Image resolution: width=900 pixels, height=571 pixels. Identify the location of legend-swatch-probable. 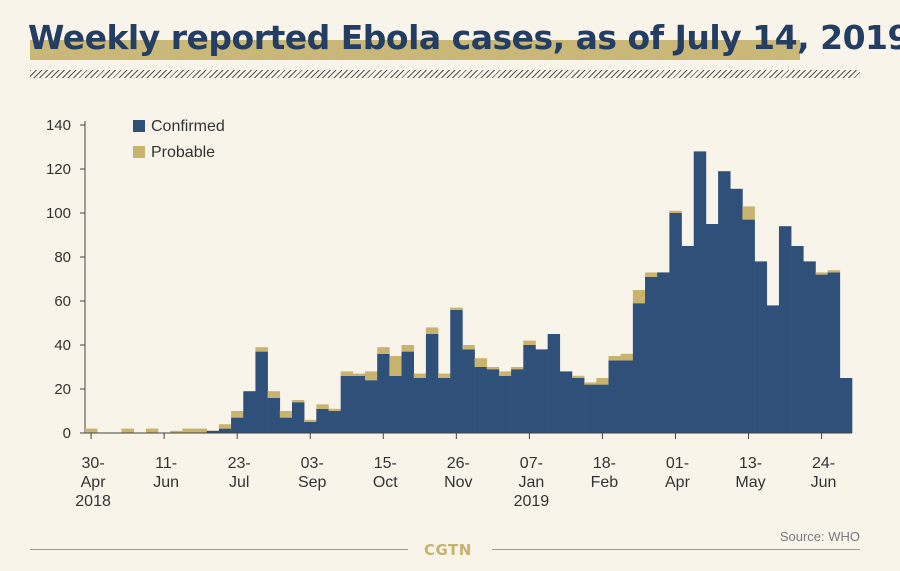
(139, 152).